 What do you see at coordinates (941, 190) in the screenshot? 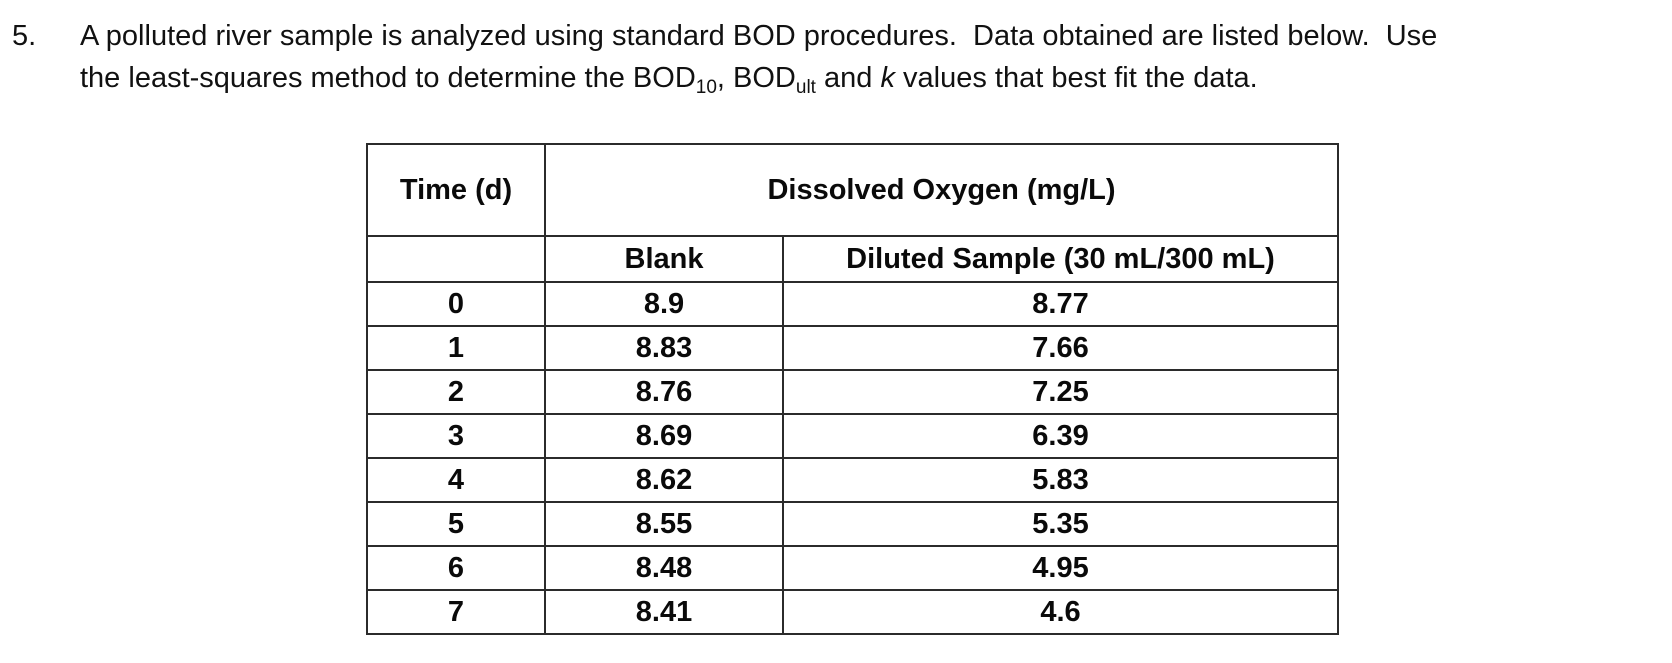
I see `header-dissolved-oxygen: Dissolved Oxygen (mg/L)` at bounding box center [941, 190].